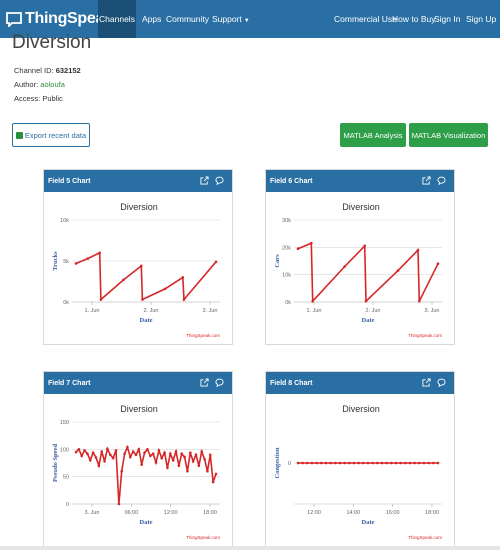 The image size is (500, 550). I want to click on channel-author: Author: aoloufa, so click(39, 84).